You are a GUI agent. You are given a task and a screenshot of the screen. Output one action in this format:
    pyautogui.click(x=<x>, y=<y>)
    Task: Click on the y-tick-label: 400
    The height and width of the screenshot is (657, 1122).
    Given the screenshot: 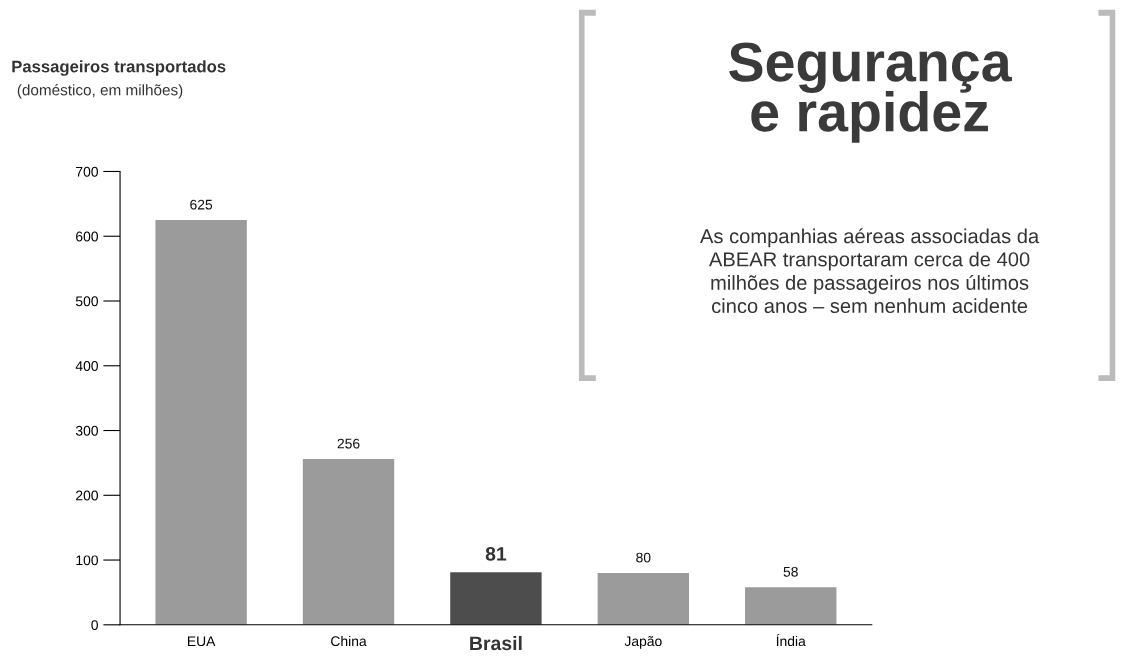 What is the action you would take?
    pyautogui.click(x=86, y=366)
    